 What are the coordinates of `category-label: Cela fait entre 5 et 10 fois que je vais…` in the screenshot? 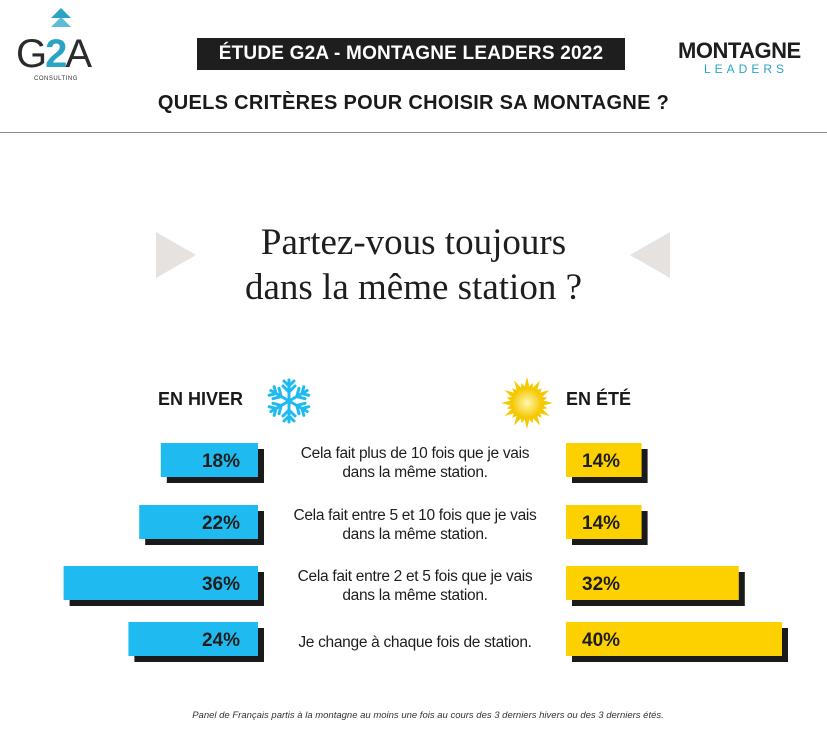 It's located at (415, 525).